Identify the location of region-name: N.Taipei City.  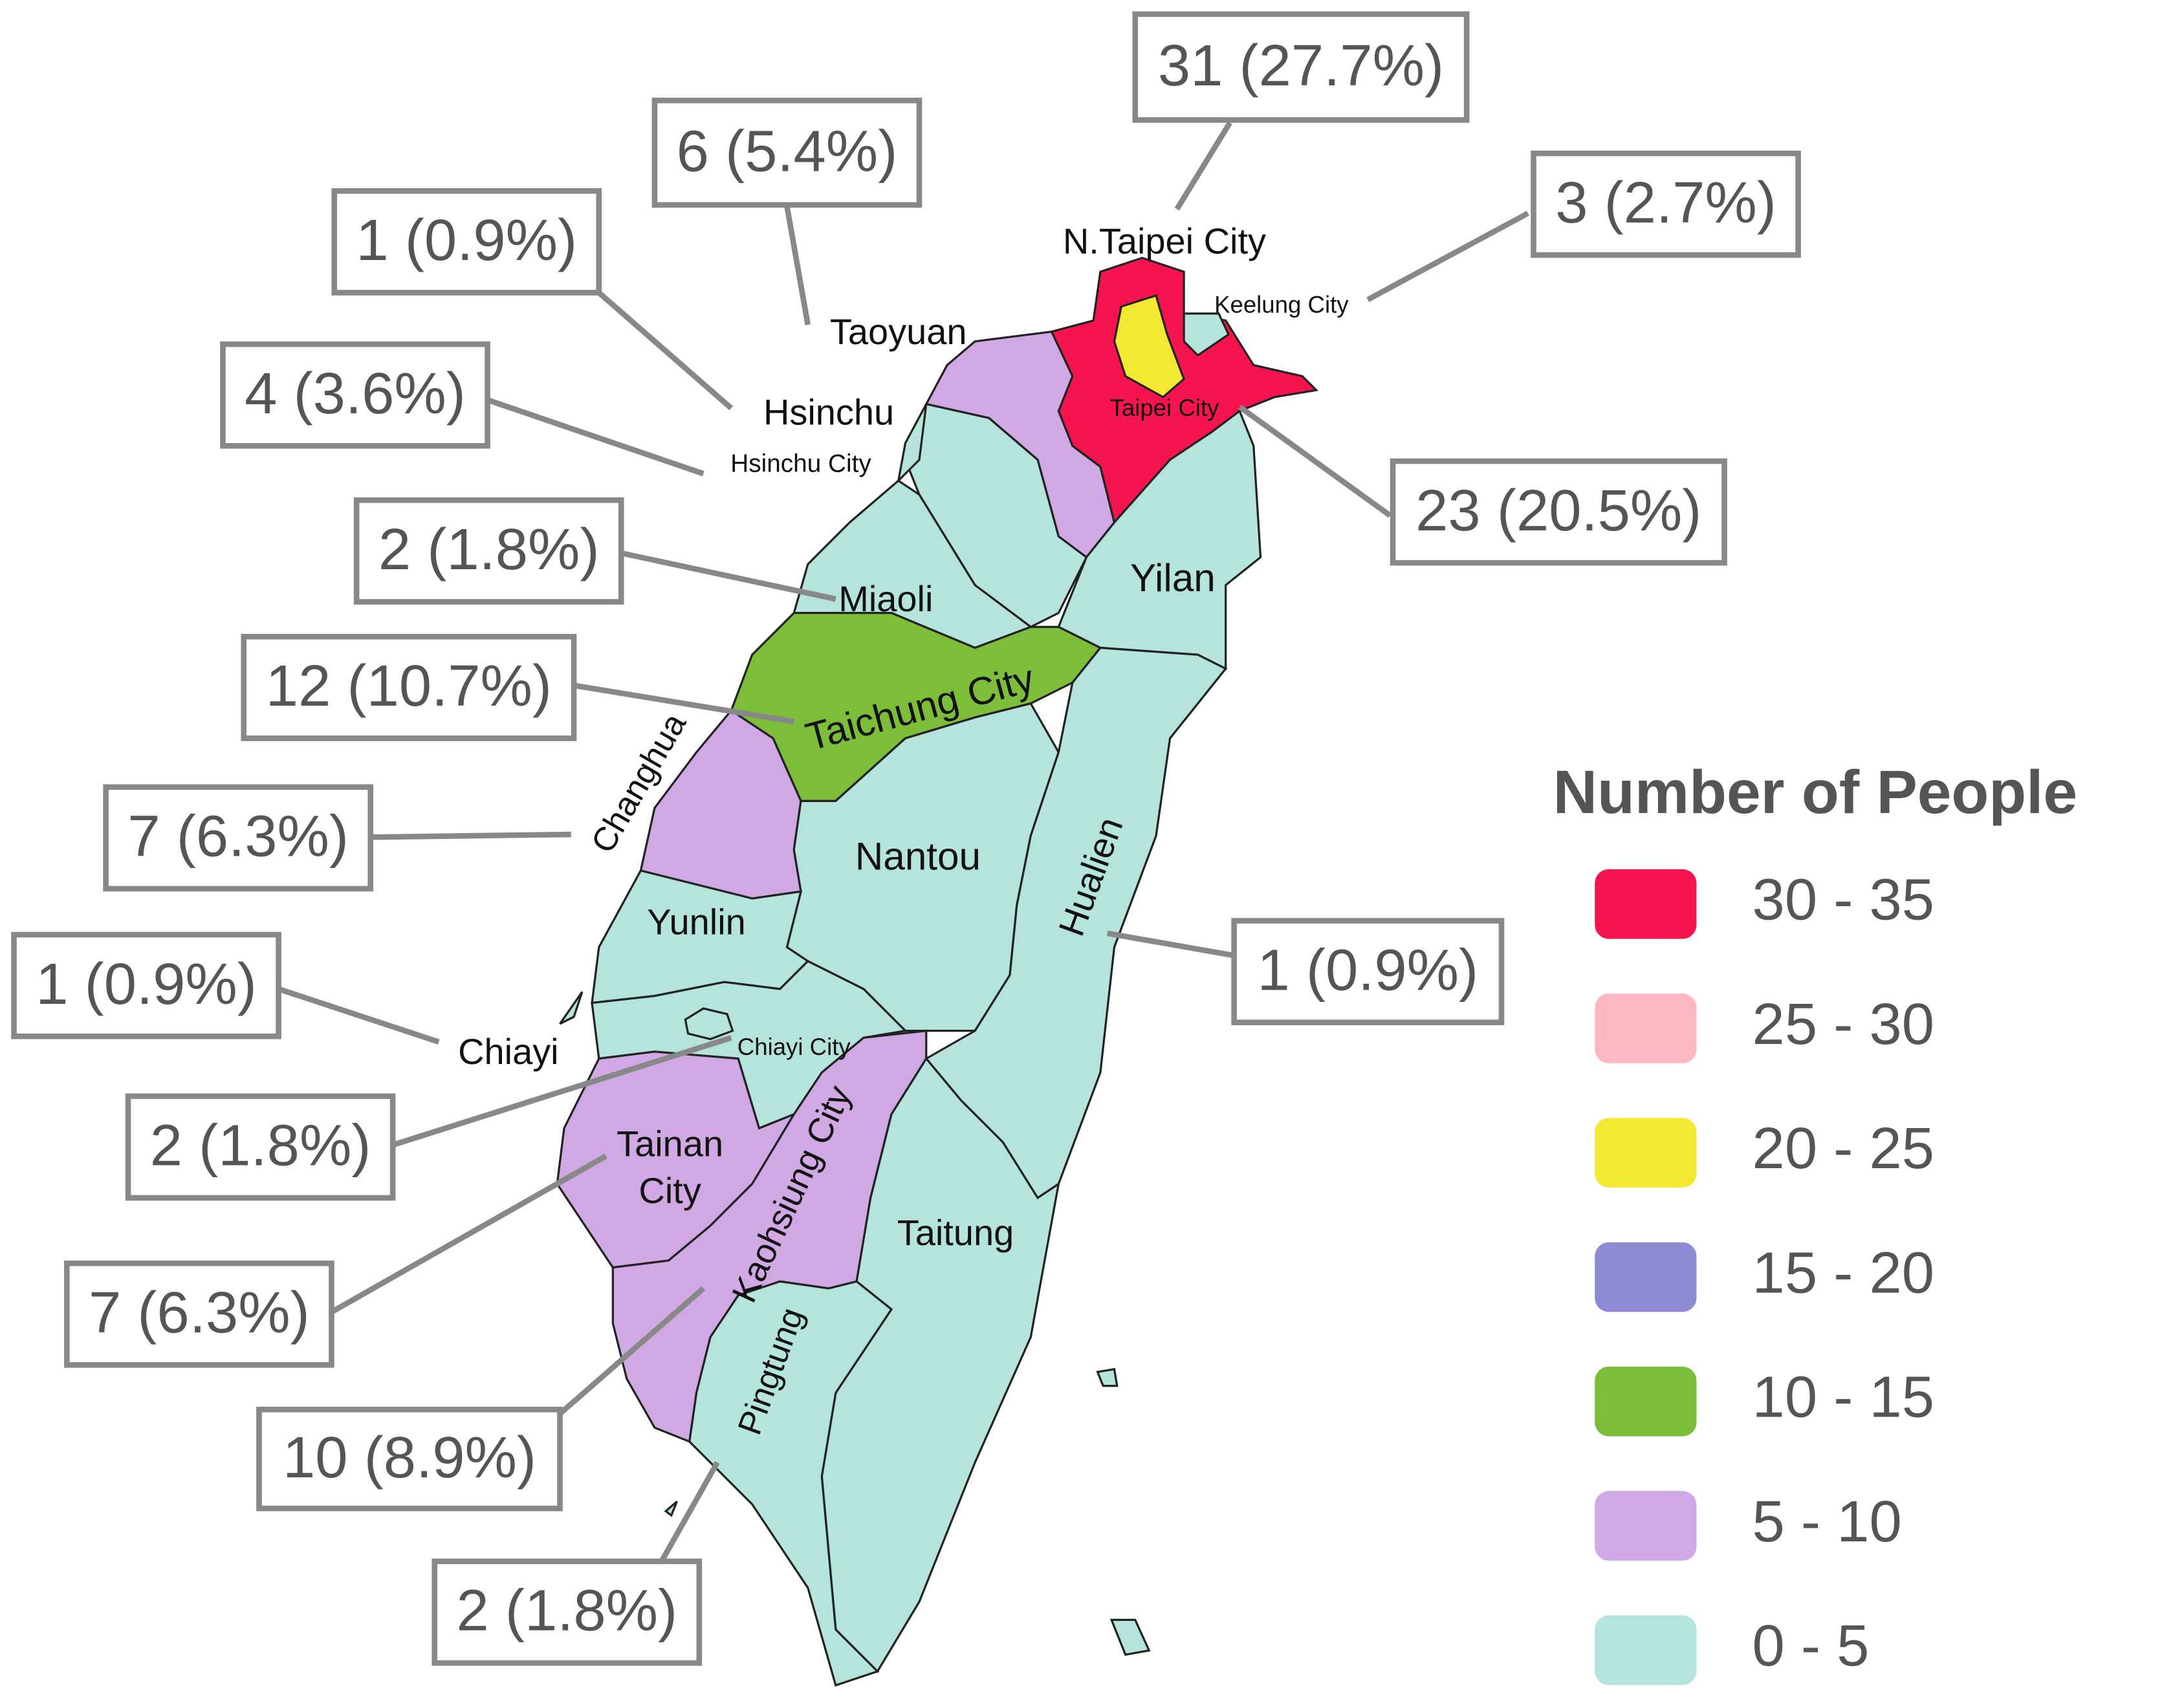
(1164, 241).